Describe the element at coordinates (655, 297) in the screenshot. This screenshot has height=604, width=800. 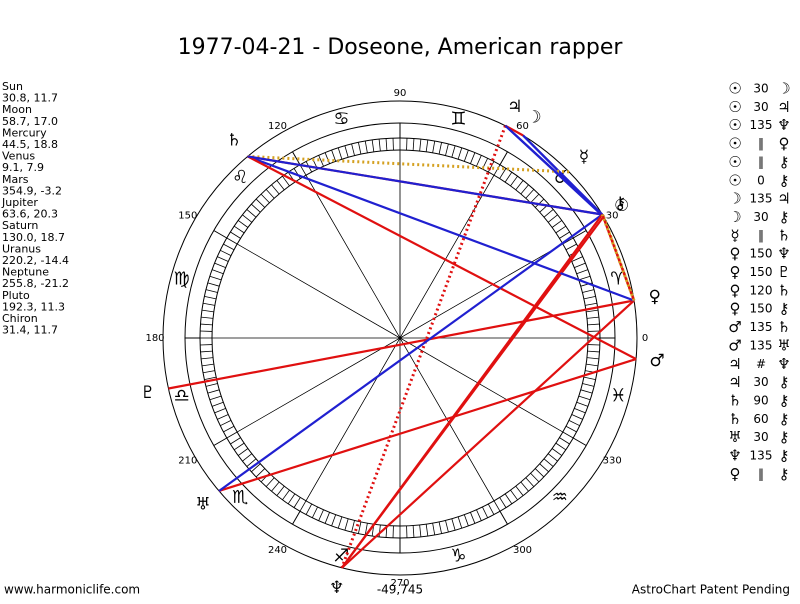
I see `planet-glyph: ♀` at that location.